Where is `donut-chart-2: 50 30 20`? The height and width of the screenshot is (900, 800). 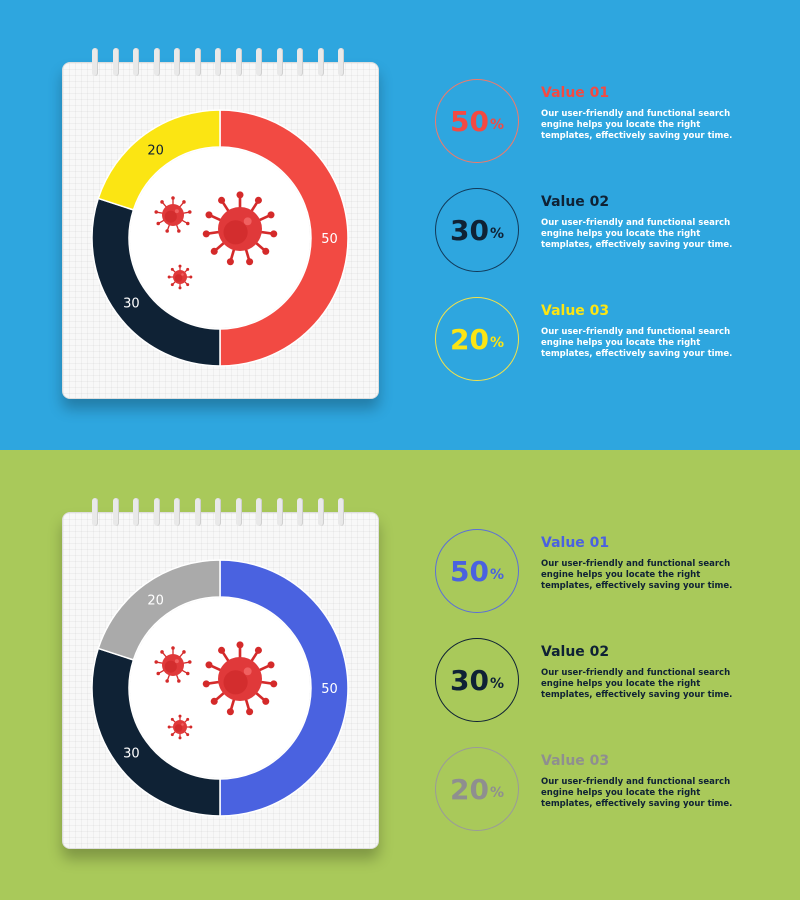
donut-chart-2: 50 30 20 is located at coordinates (220, 688).